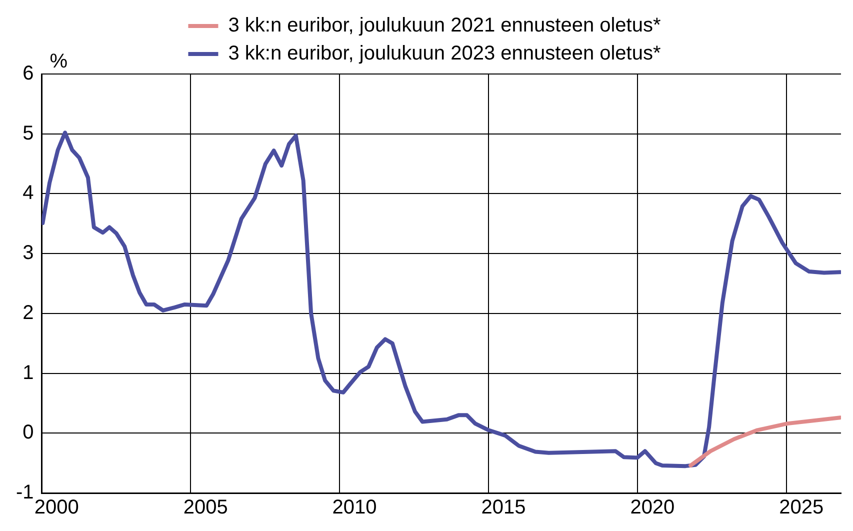 The width and height of the screenshot is (853, 531). Describe the element at coordinates (503, 507) in the screenshot. I see `x-tick-label: 2015` at that location.